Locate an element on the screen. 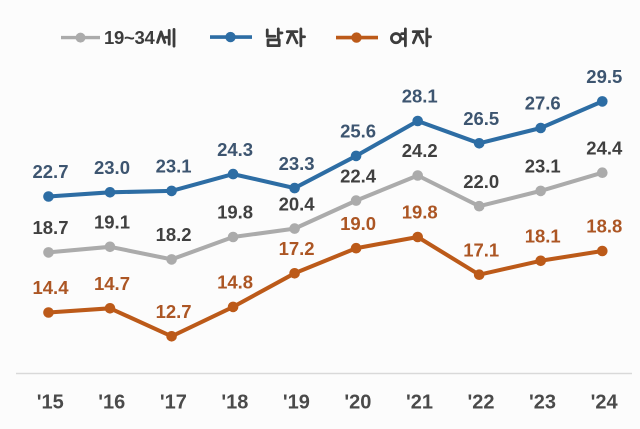  svg-text: '22 is located at coordinates (480, 403).